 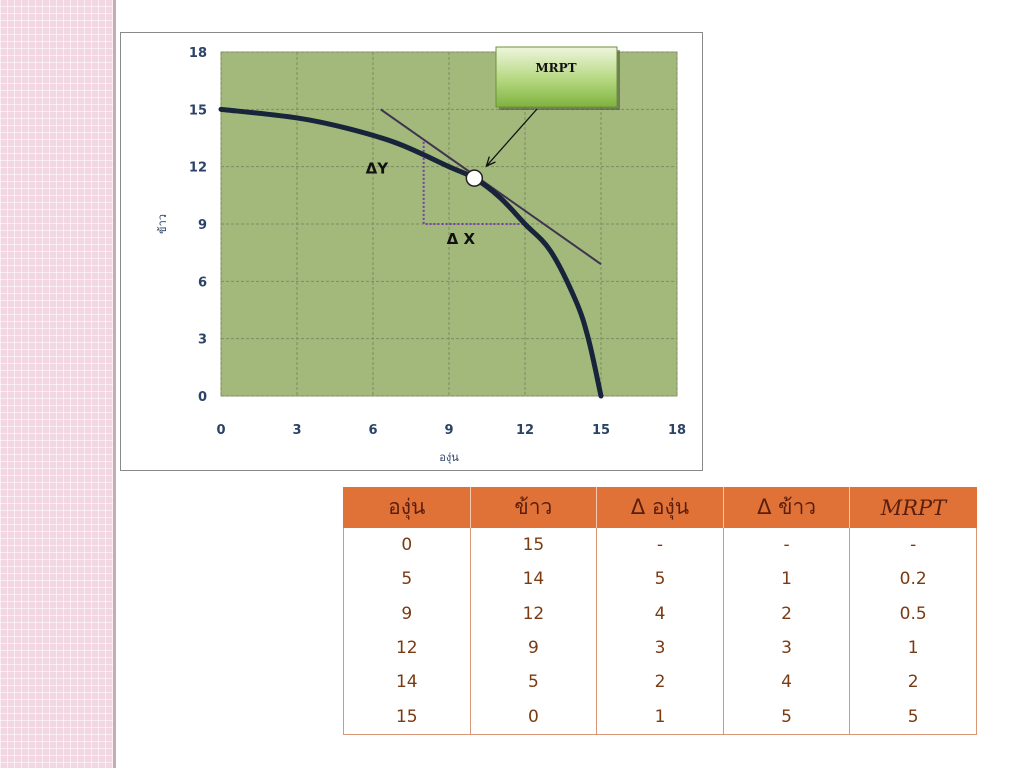 What do you see at coordinates (198, 53) in the screenshot?
I see `y-tick-label: 18` at bounding box center [198, 53].